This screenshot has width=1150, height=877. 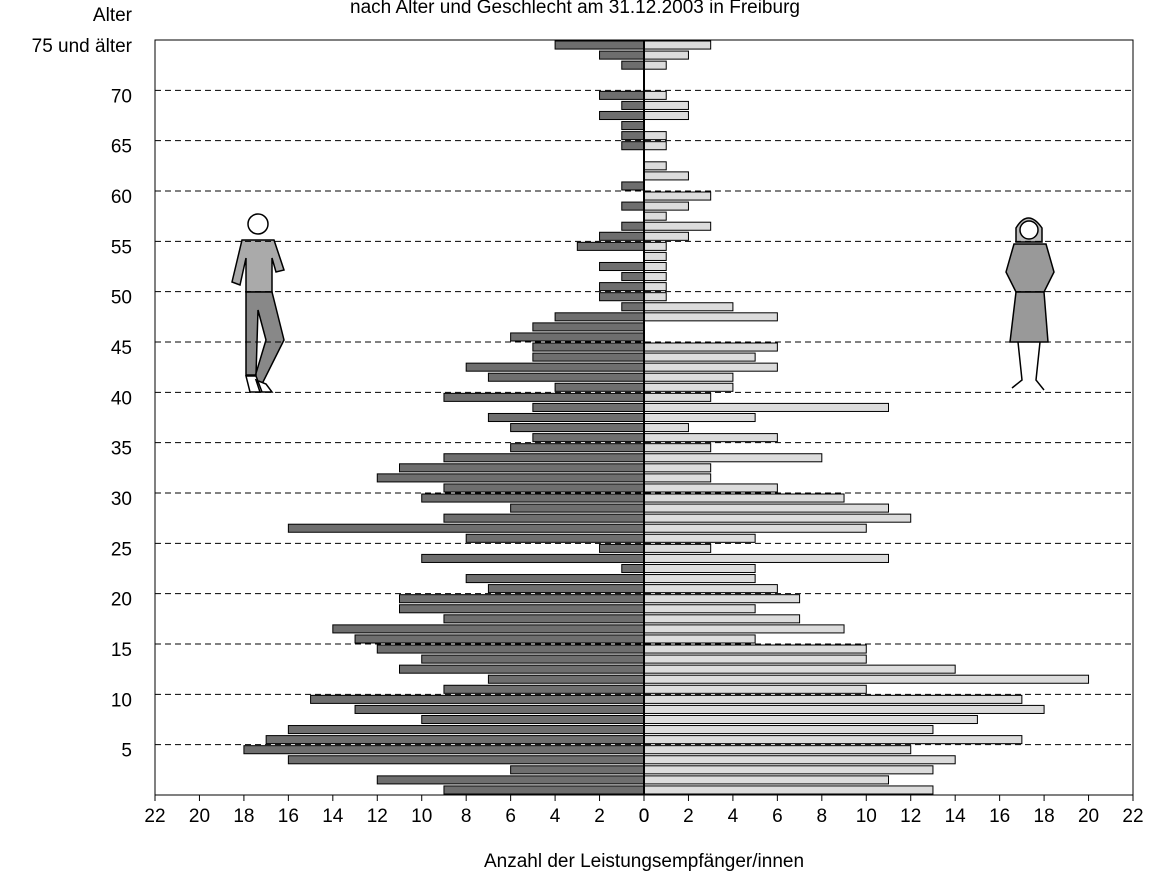 What do you see at coordinates (644, 861) in the screenshot?
I see `x-axis-label: Anzahl der Leistungsempfänger/innen` at bounding box center [644, 861].